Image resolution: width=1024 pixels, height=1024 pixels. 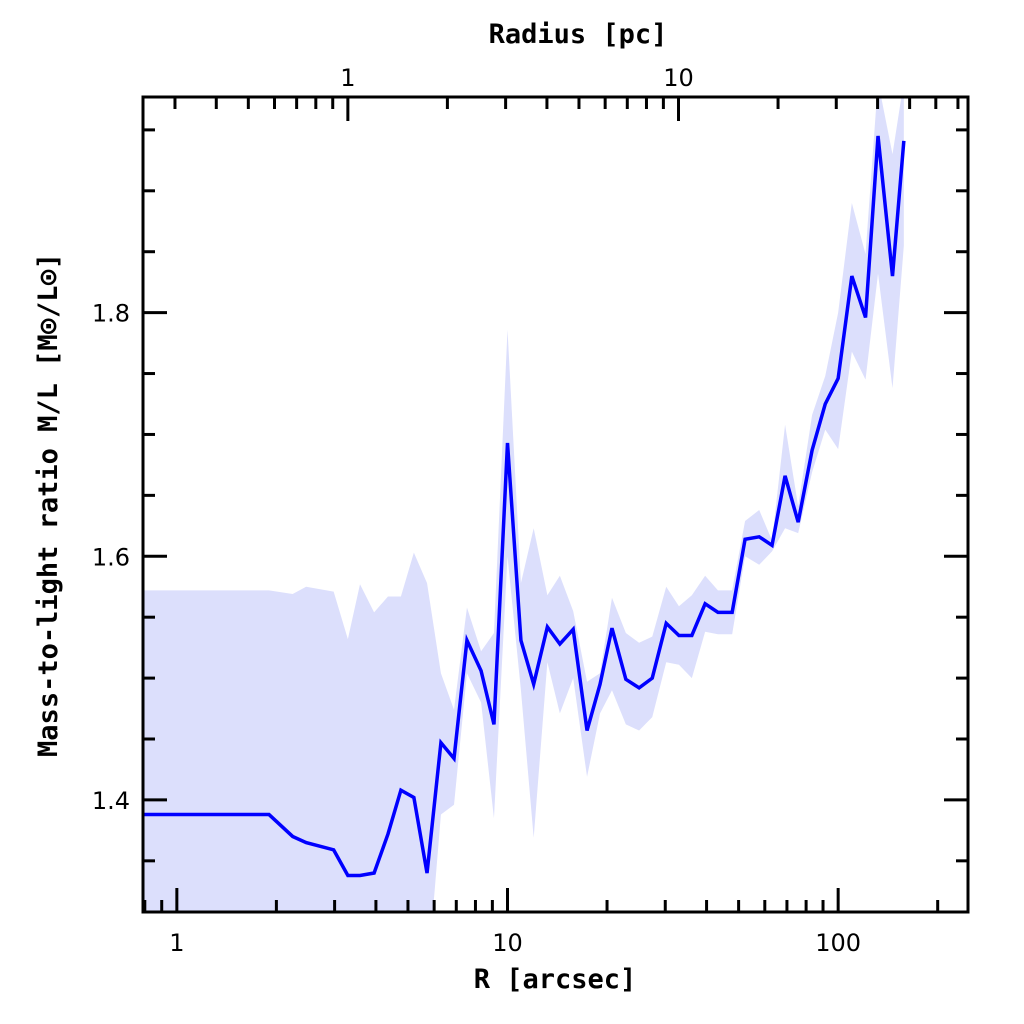 What do you see at coordinates (111, 314) in the screenshot?
I see `y-tick-label: 1.8` at bounding box center [111, 314].